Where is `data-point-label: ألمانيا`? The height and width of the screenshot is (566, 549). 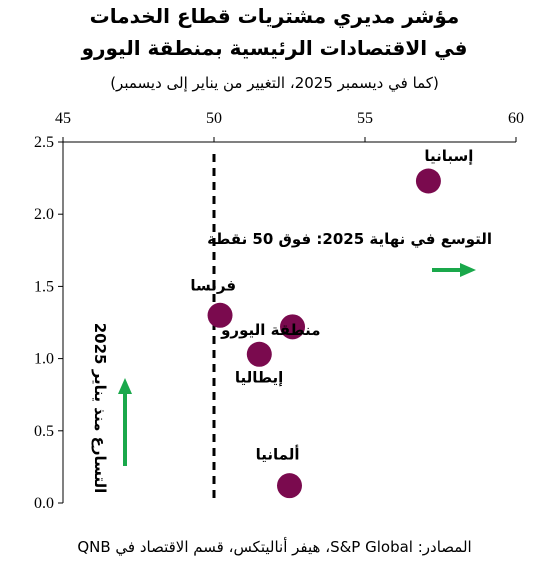
data-point-label: ألمانيا is located at coordinates (278, 454).